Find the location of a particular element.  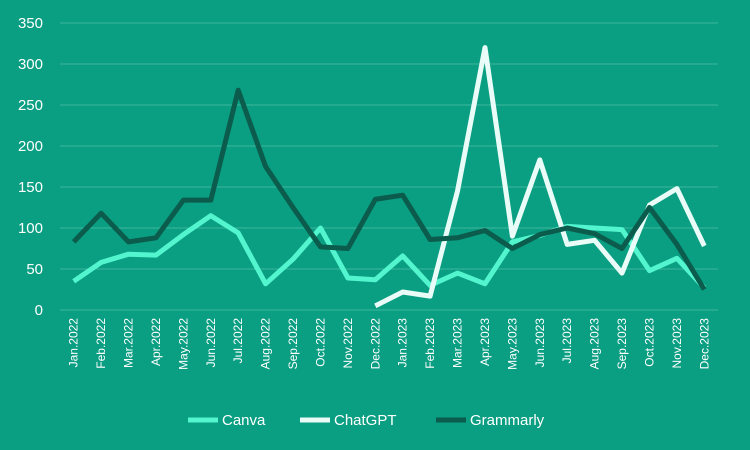

x-tick-label: Jun.2022 is located at coordinates (211, 343).